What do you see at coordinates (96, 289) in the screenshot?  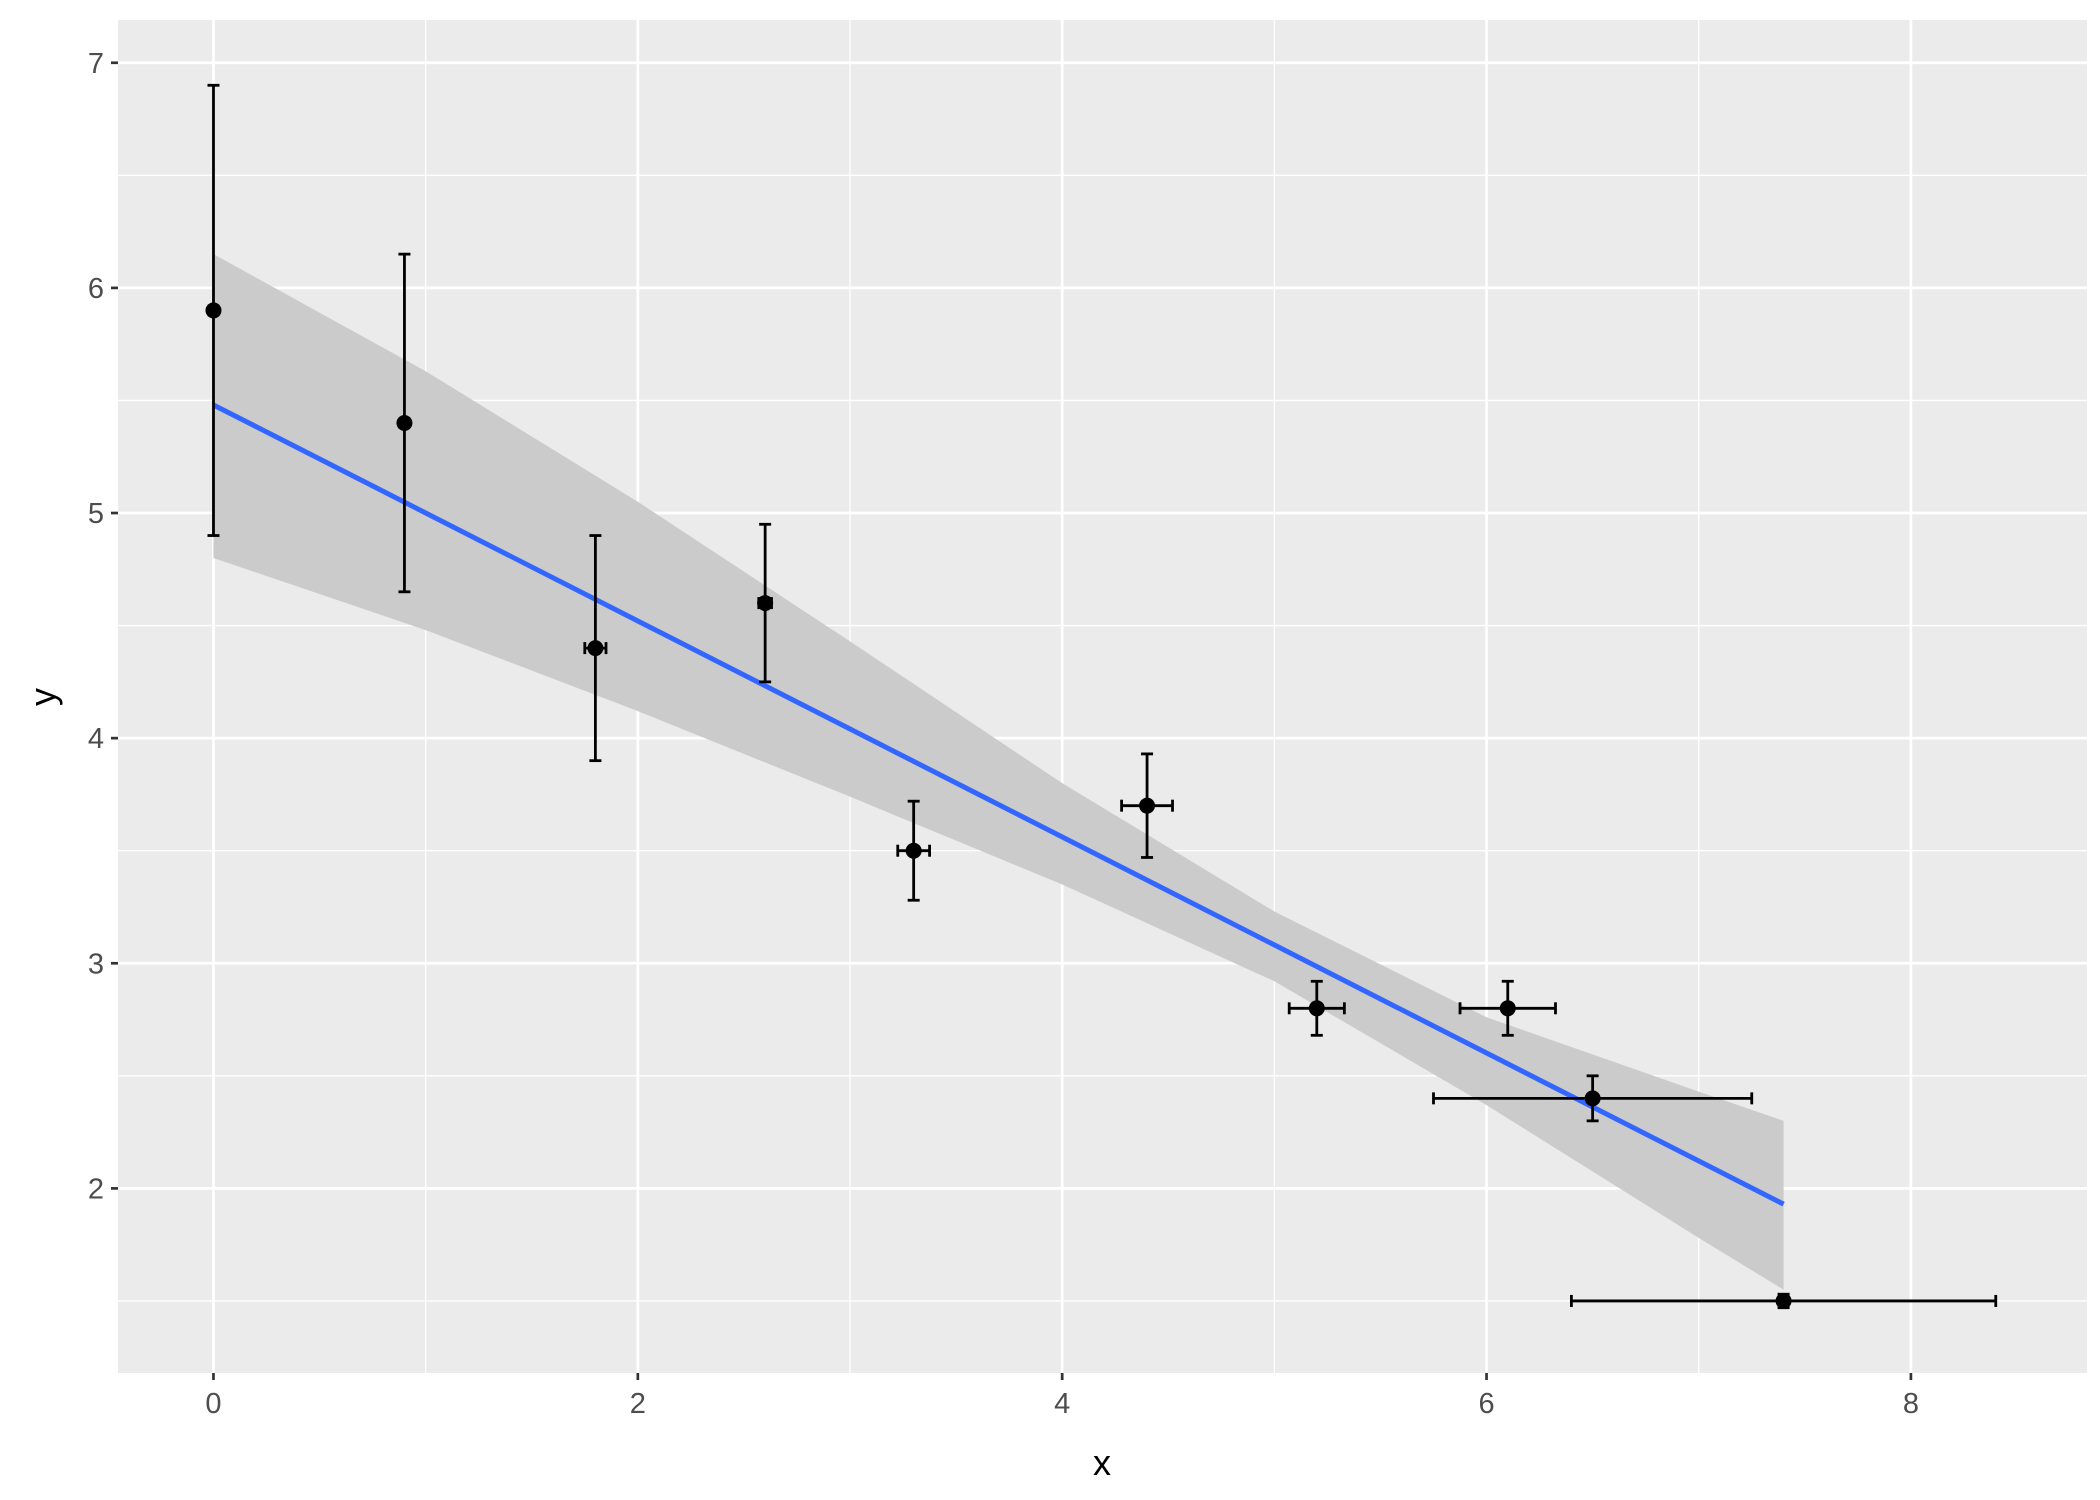 I see `y-tick-label: 6` at bounding box center [96, 289].